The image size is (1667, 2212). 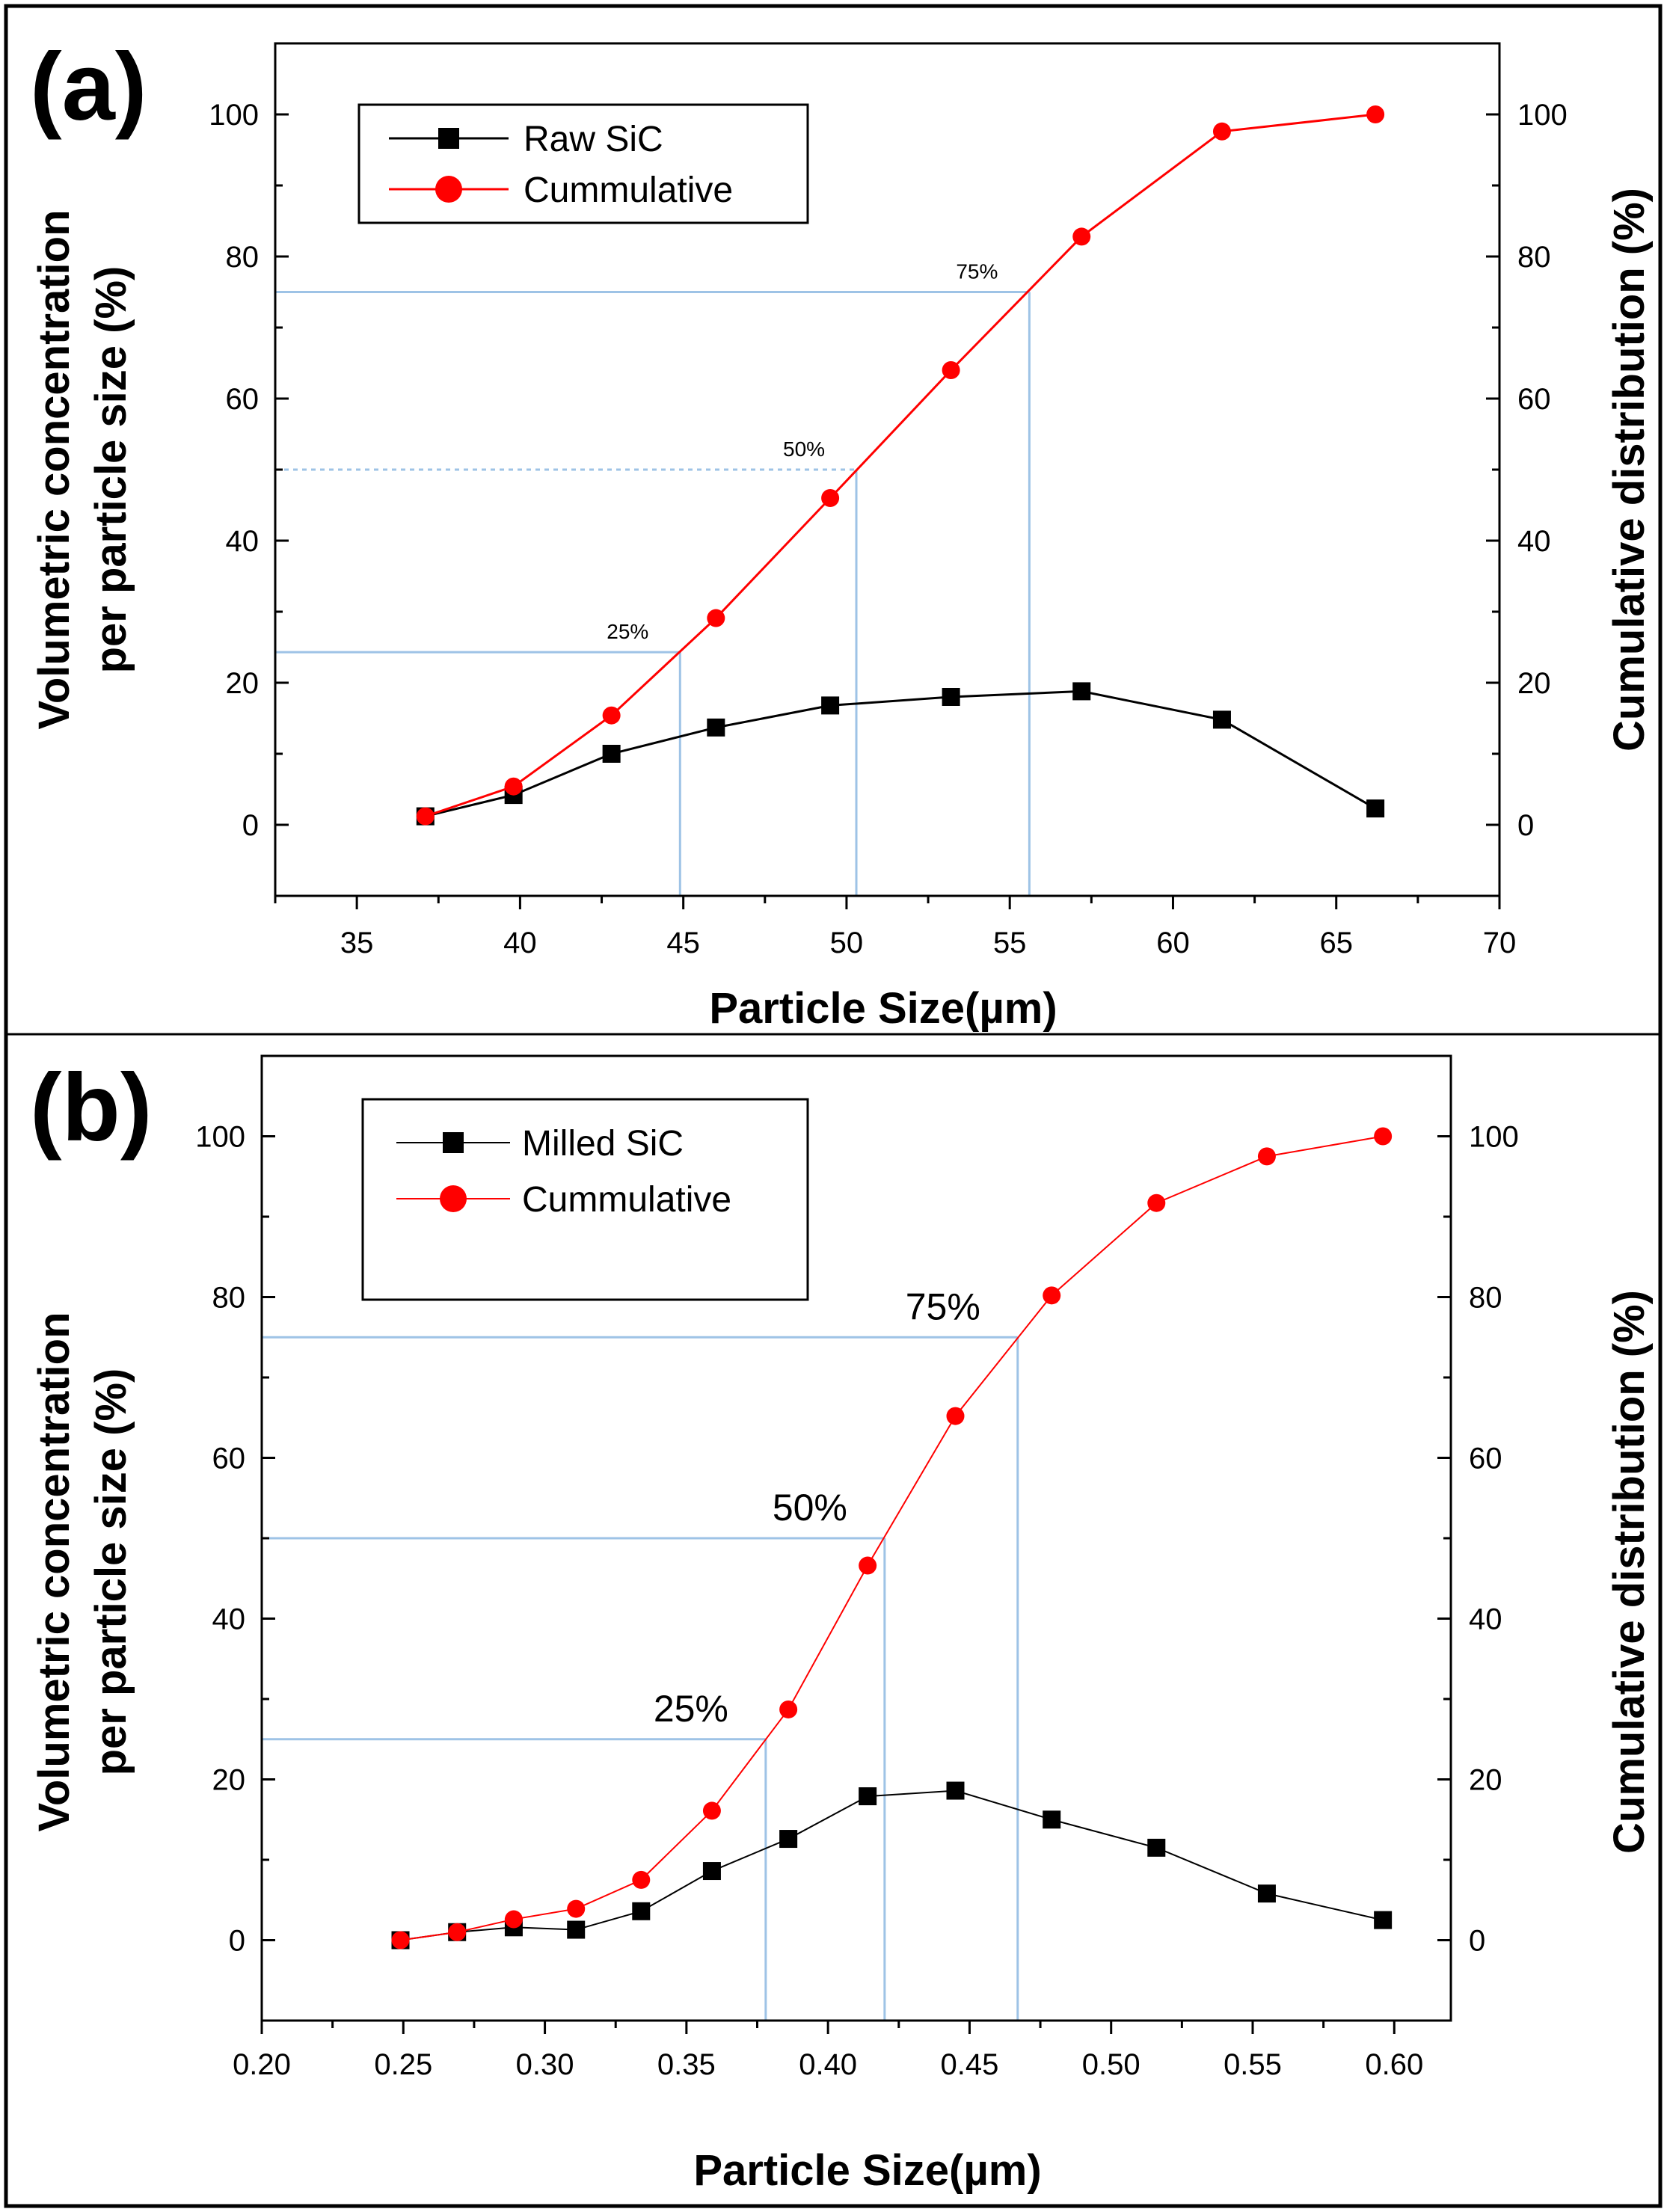 What do you see at coordinates (1394, 2064) in the screenshot?
I see `panel-b-xtick-label: 0.60` at bounding box center [1394, 2064].